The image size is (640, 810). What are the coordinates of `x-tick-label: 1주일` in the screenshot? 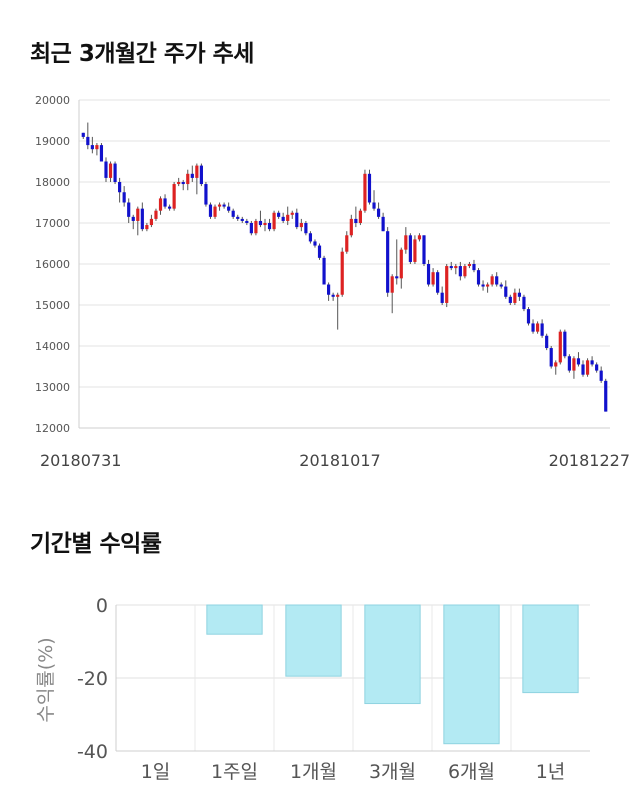 It's located at (234, 772).